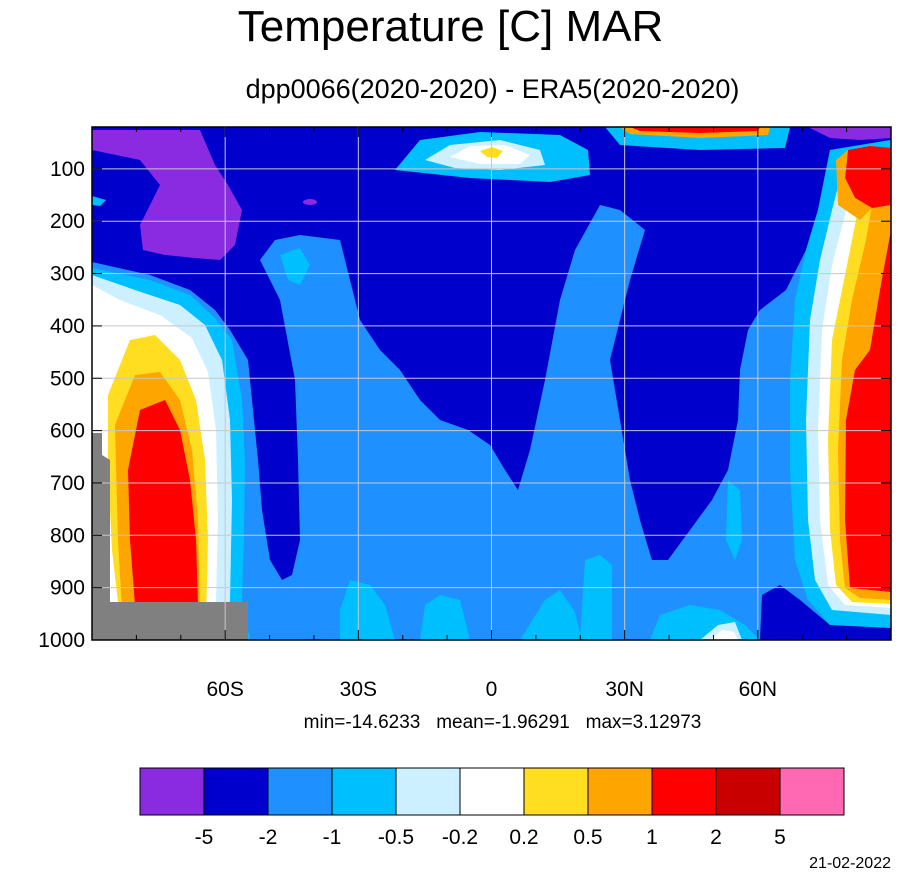 The height and width of the screenshot is (882, 901). Describe the element at coordinates (167, 195) in the screenshot. I see `contour-purple` at that location.